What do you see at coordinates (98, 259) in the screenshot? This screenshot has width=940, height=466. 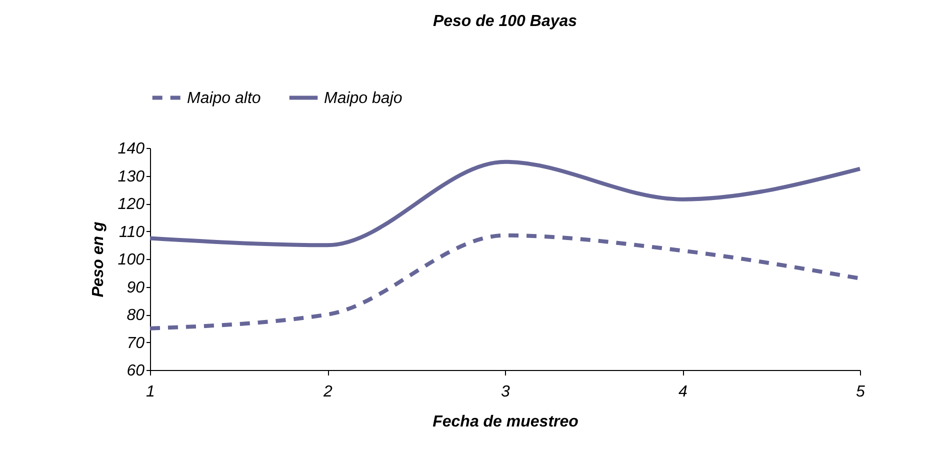 I see `y-axis-title: Peso en g` at bounding box center [98, 259].